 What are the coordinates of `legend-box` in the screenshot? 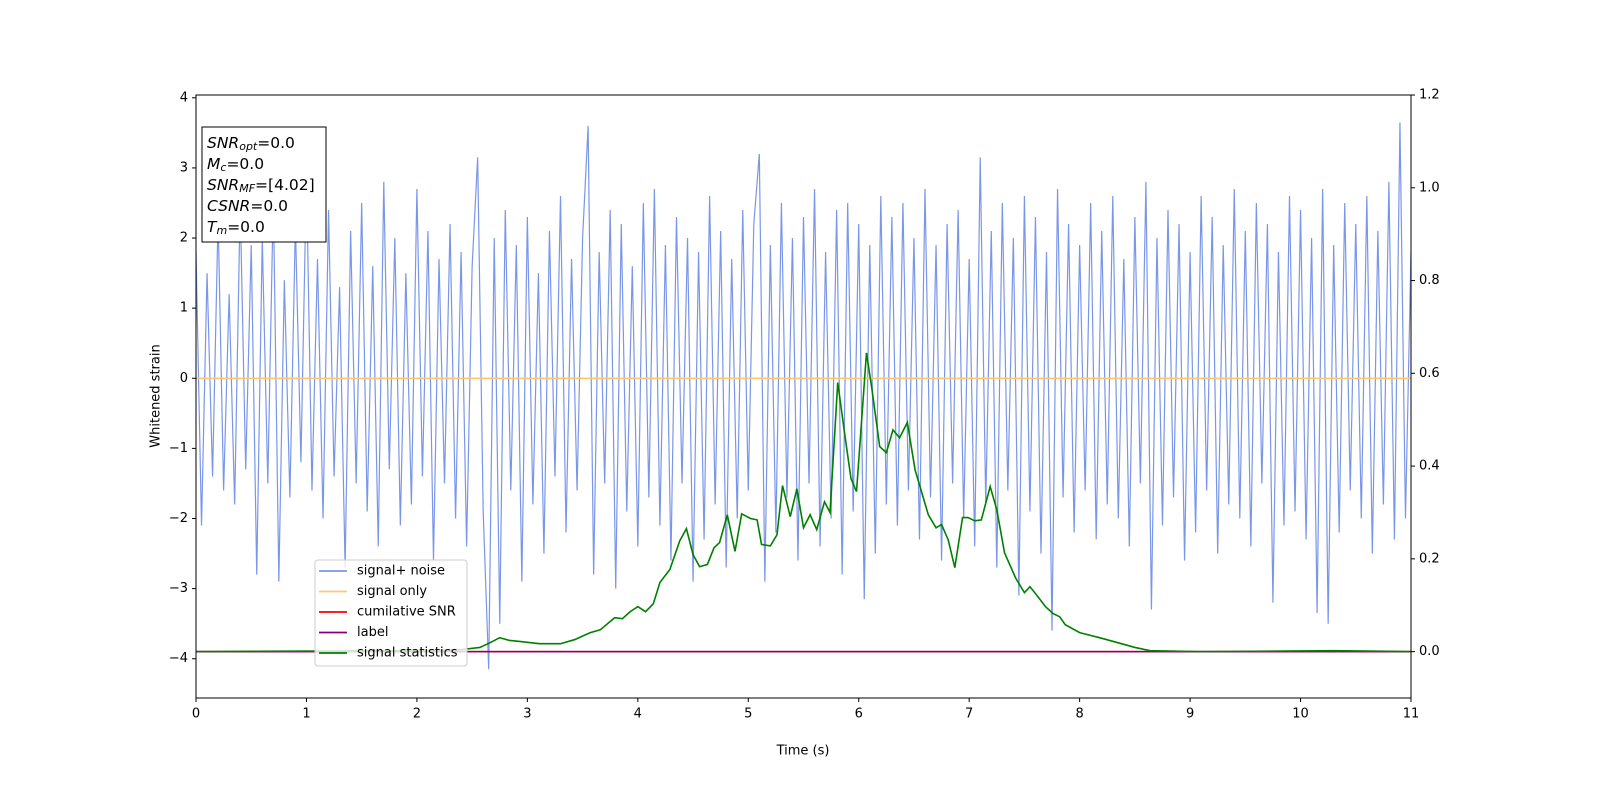 It's located at (391, 613).